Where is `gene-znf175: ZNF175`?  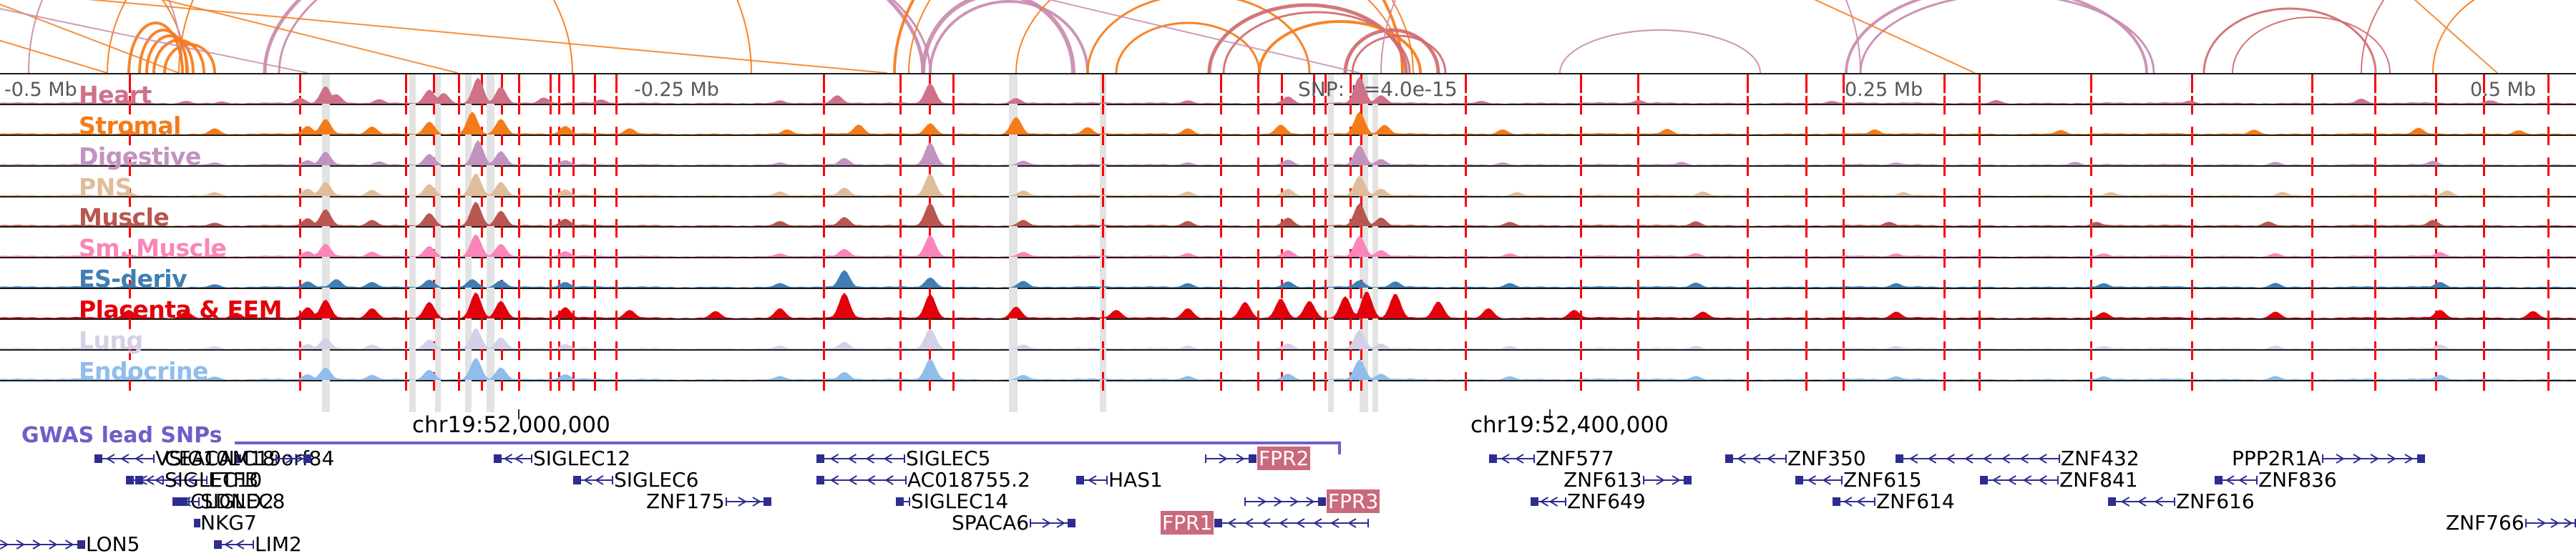
gene-znf175: ZNF175 is located at coordinates (709, 501).